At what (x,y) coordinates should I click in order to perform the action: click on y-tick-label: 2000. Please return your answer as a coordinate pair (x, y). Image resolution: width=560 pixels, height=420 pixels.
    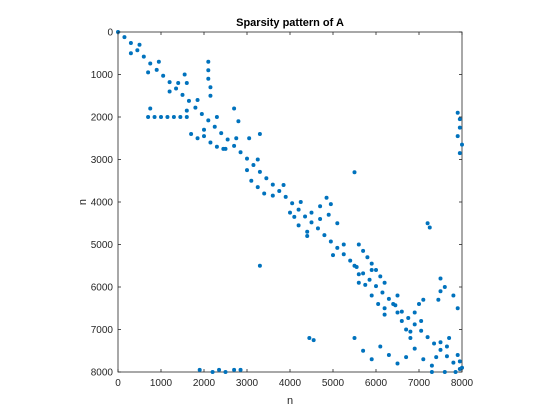
    Looking at the image, I should click on (102, 118).